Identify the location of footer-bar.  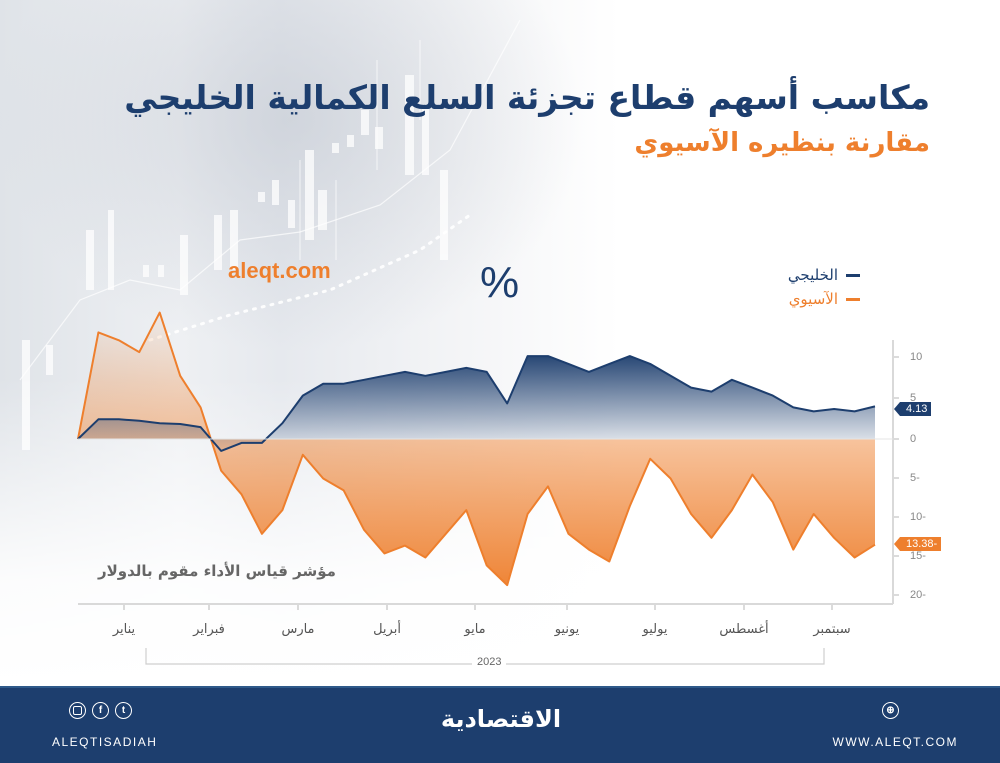
(500, 724).